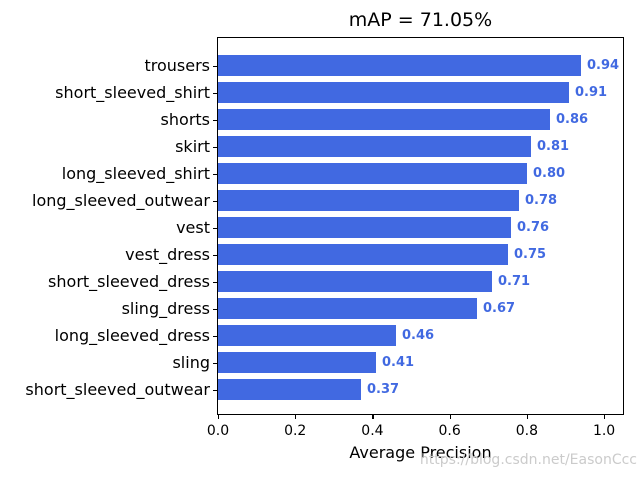  What do you see at coordinates (603, 65) in the screenshot?
I see `bar-value-label: 0.94` at bounding box center [603, 65].